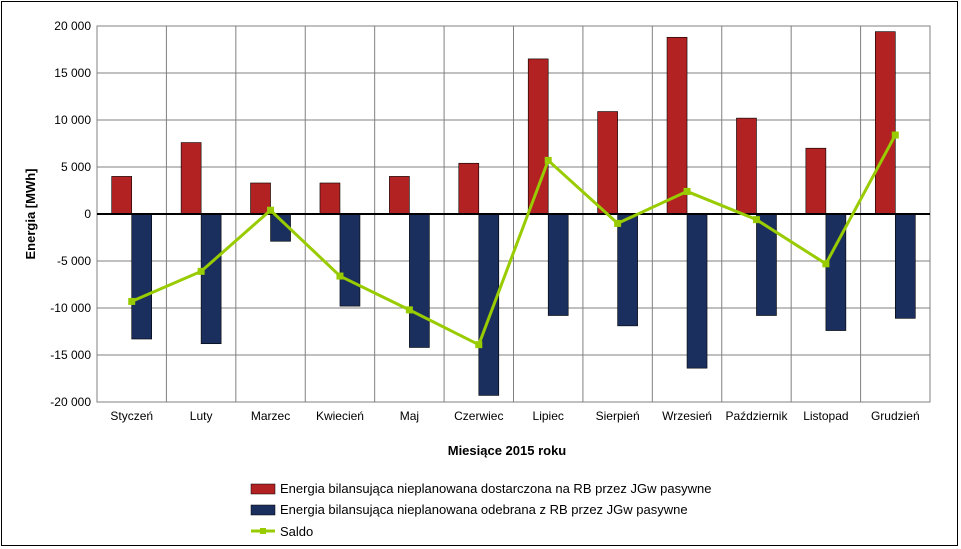 Image resolution: width=961 pixels, height=549 pixels. What do you see at coordinates (618, 416) in the screenshot?
I see `x-tick-label: Sierpień` at bounding box center [618, 416].